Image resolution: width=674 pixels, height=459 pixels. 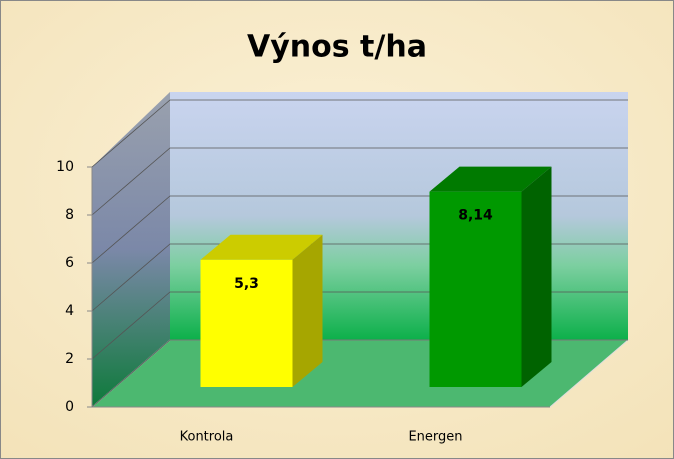 What do you see at coordinates (69, 311) in the screenshot?
I see `y-tick-label: 4` at bounding box center [69, 311].